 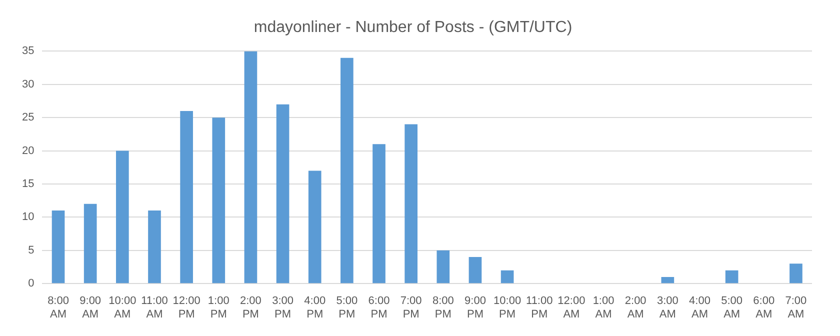 What do you see at coordinates (28, 51) in the screenshot?
I see `y-tick-label: 35` at bounding box center [28, 51].